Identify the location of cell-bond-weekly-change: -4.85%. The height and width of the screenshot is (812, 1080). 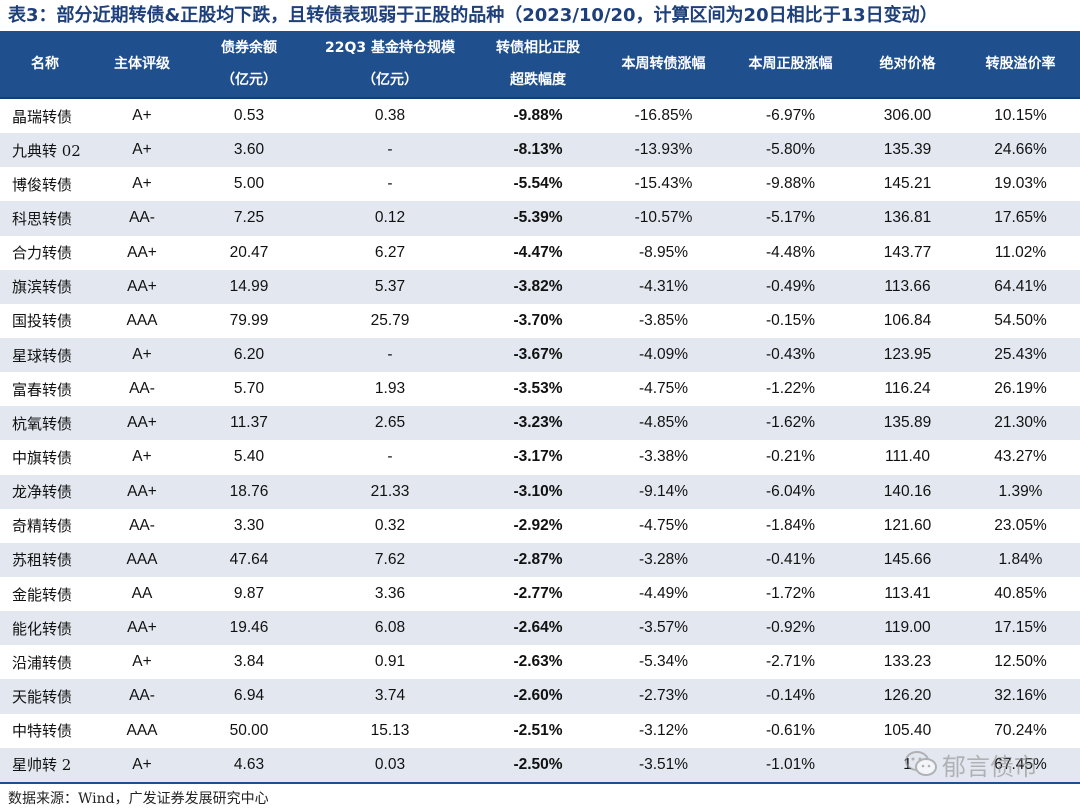
(663, 423).